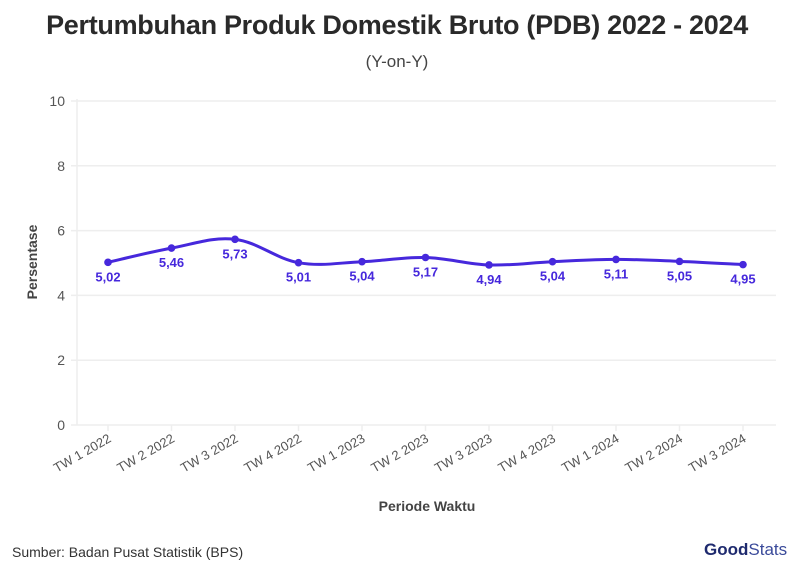 Image resolution: width=794 pixels, height=575 pixels. Describe the element at coordinates (742, 279) in the screenshot. I see `data-label: 4,95` at that location.